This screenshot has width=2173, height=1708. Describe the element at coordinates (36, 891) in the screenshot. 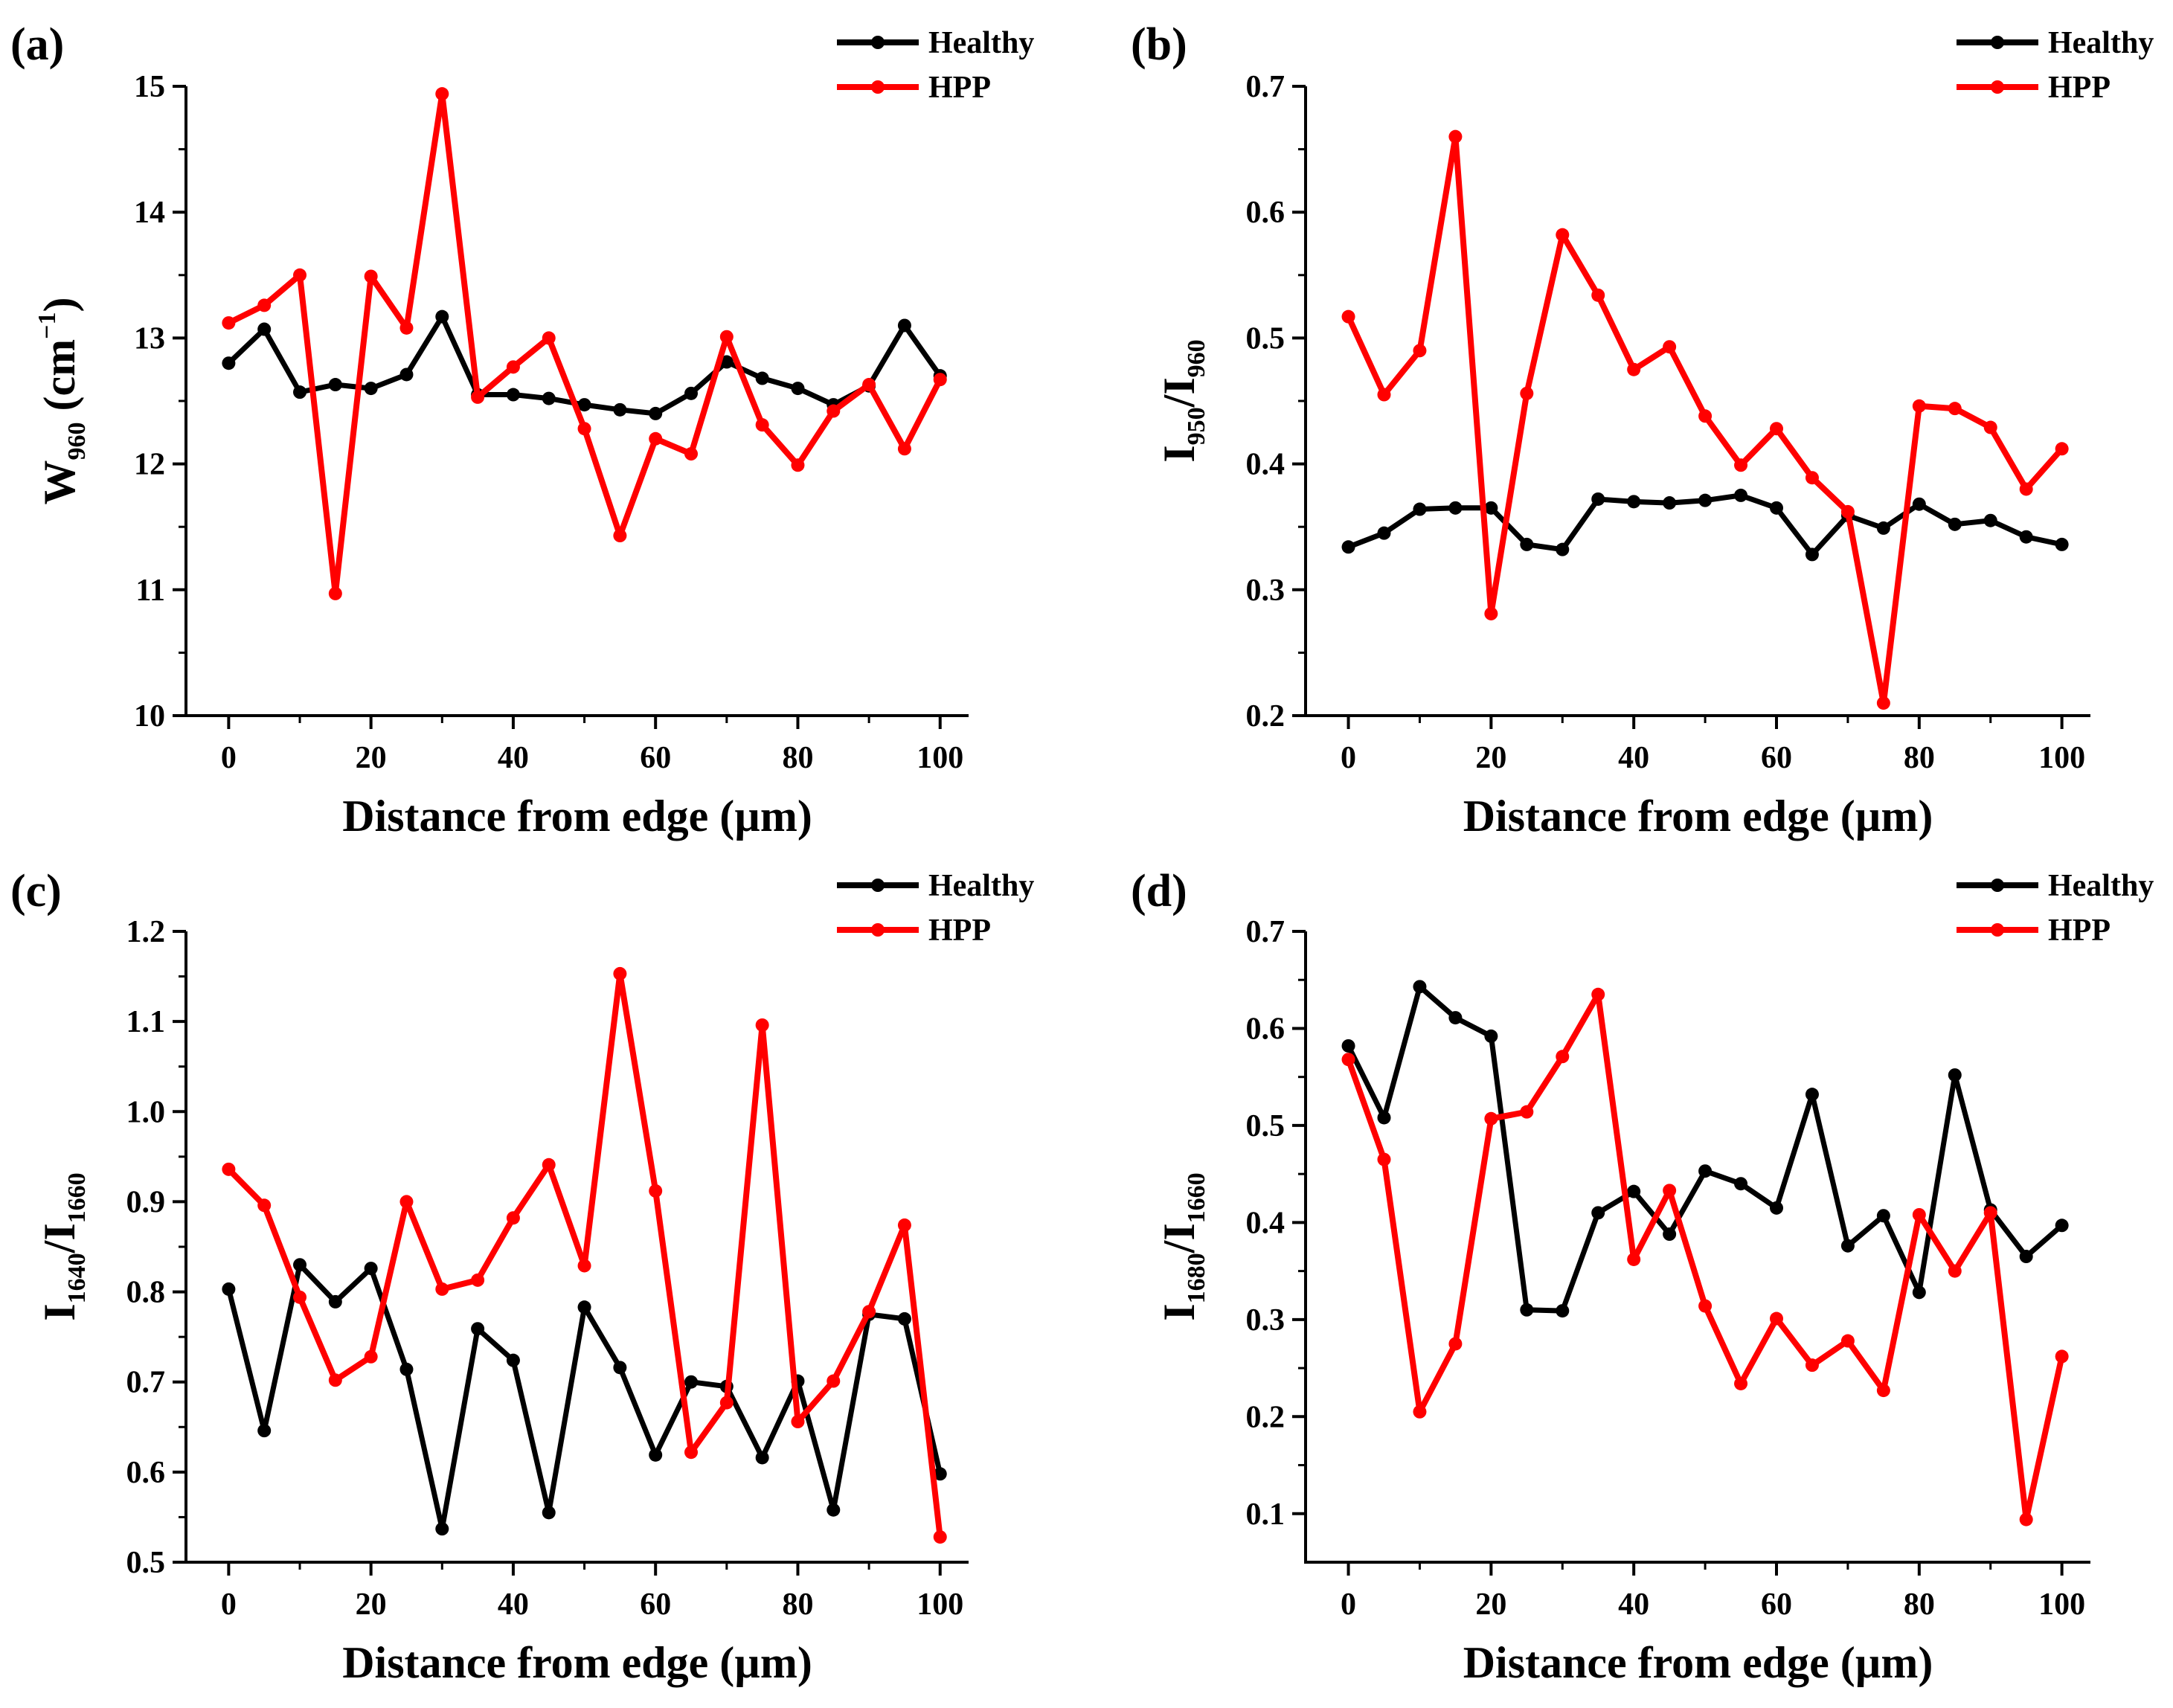

I see `panel-label: (c)` at that location.